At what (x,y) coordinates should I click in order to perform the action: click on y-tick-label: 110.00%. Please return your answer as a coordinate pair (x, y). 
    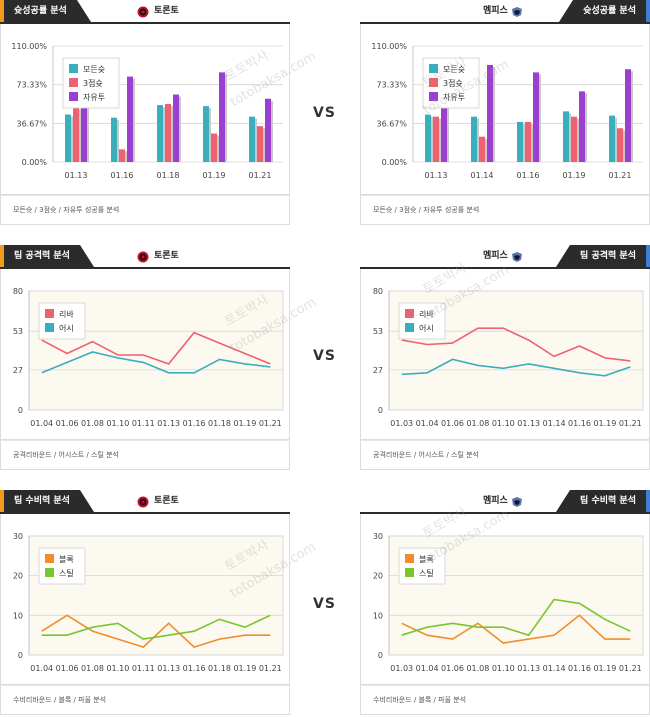
    Looking at the image, I should click on (389, 46).